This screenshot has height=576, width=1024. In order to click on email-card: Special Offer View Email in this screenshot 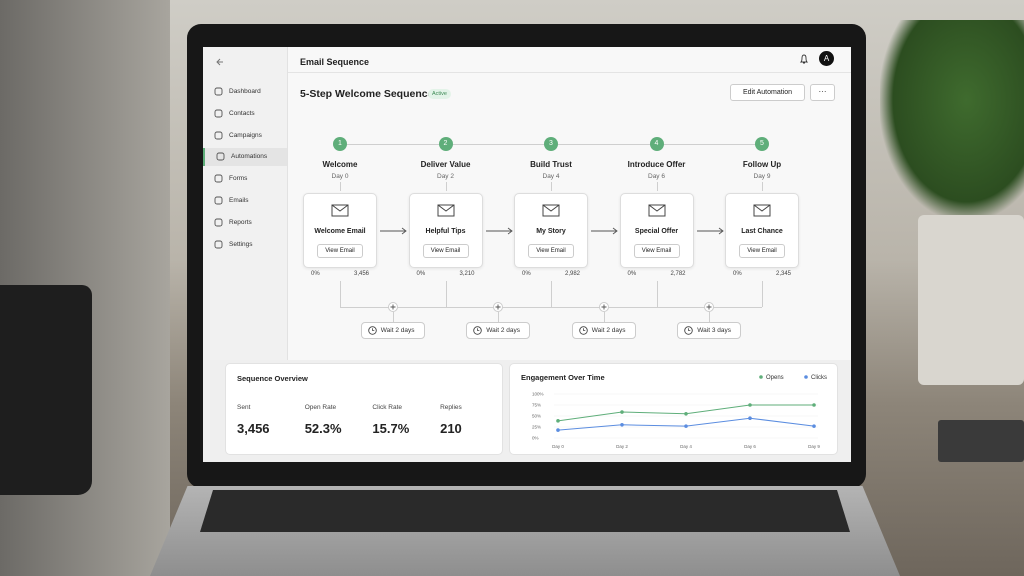, I will do `click(656, 230)`.